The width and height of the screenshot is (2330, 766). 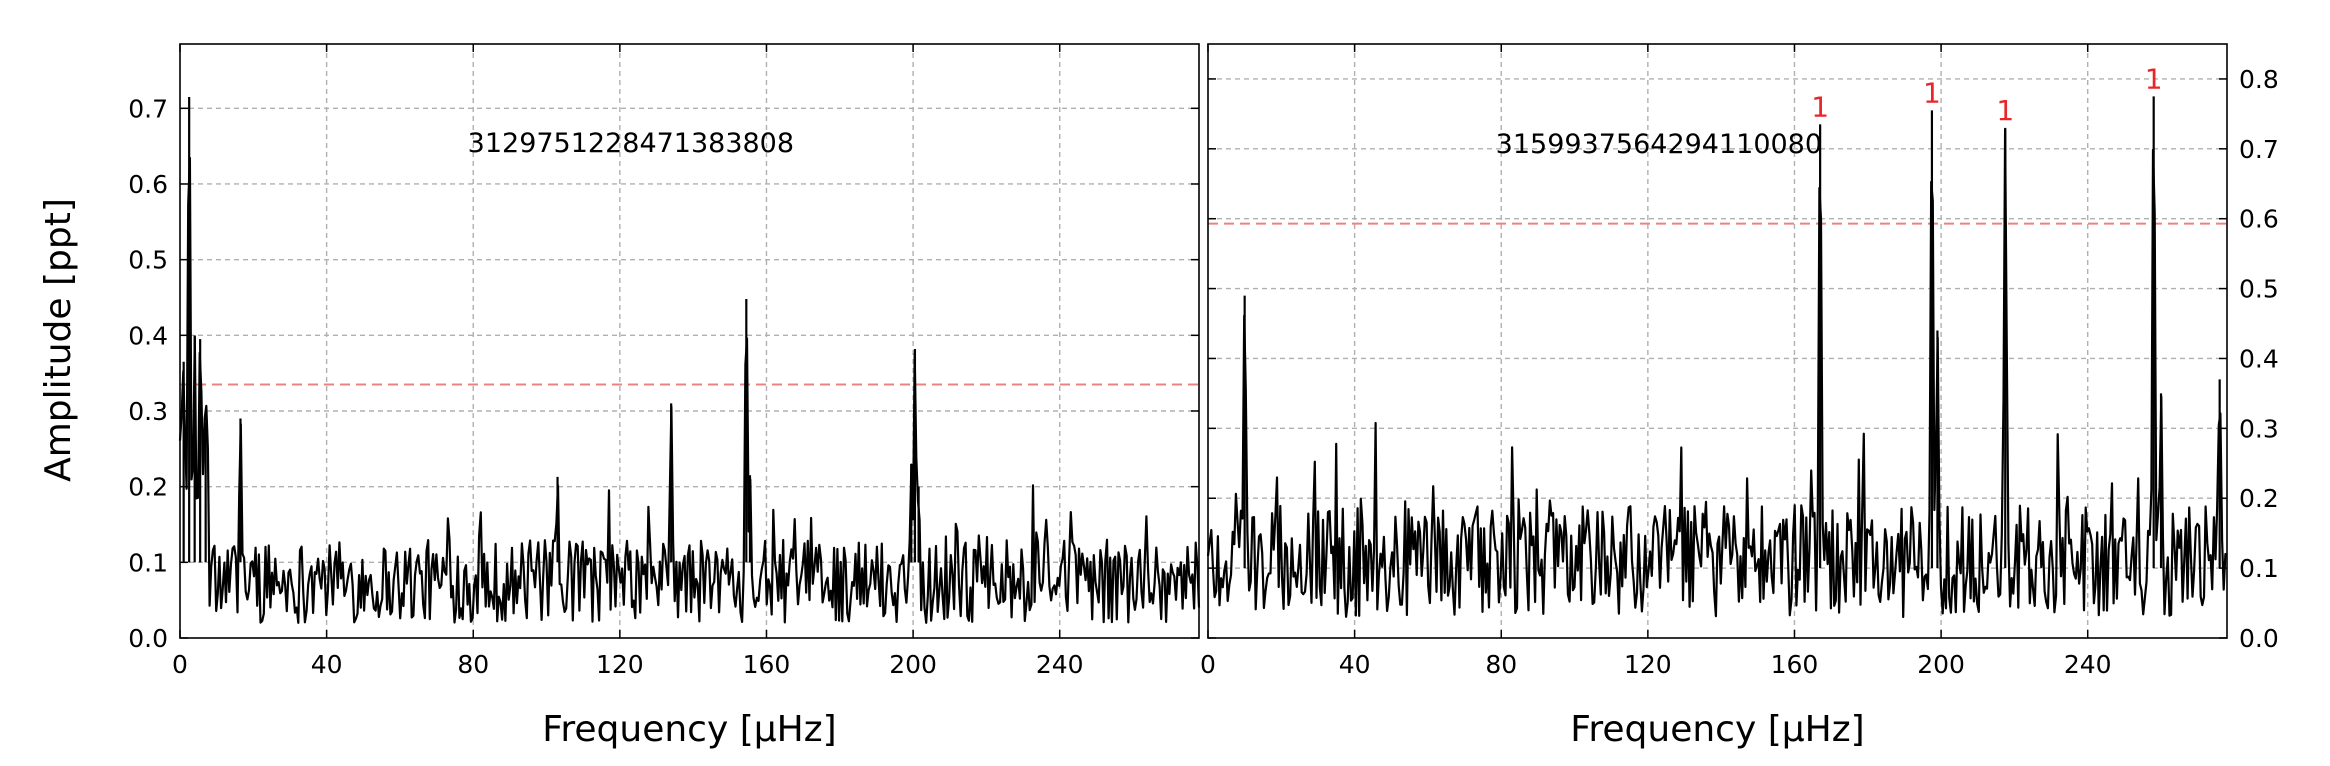 What do you see at coordinates (1659, 144) in the screenshot?
I see `star-id-annotation: 3159937564294110080` at bounding box center [1659, 144].